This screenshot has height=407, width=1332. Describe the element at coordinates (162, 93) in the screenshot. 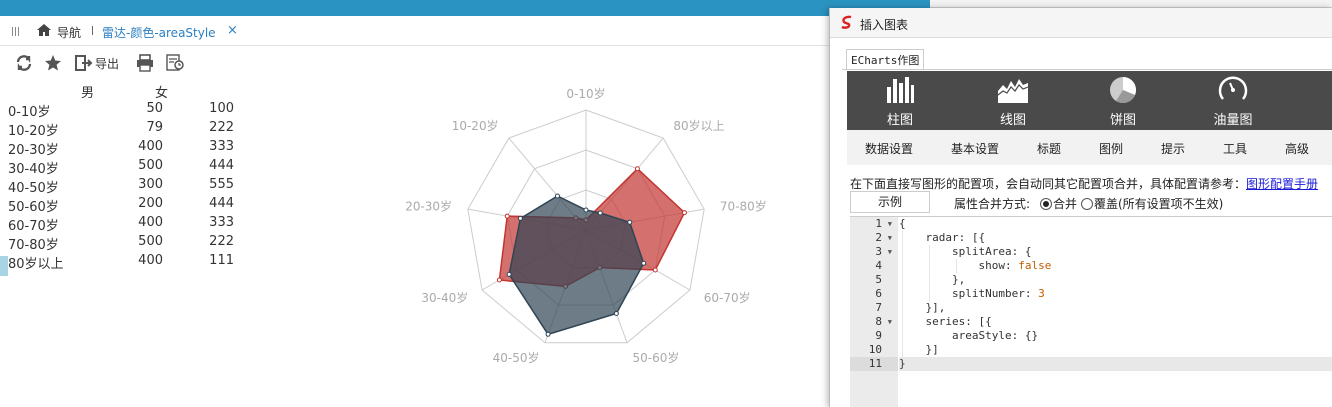

I see `column-header-female: 女` at that location.